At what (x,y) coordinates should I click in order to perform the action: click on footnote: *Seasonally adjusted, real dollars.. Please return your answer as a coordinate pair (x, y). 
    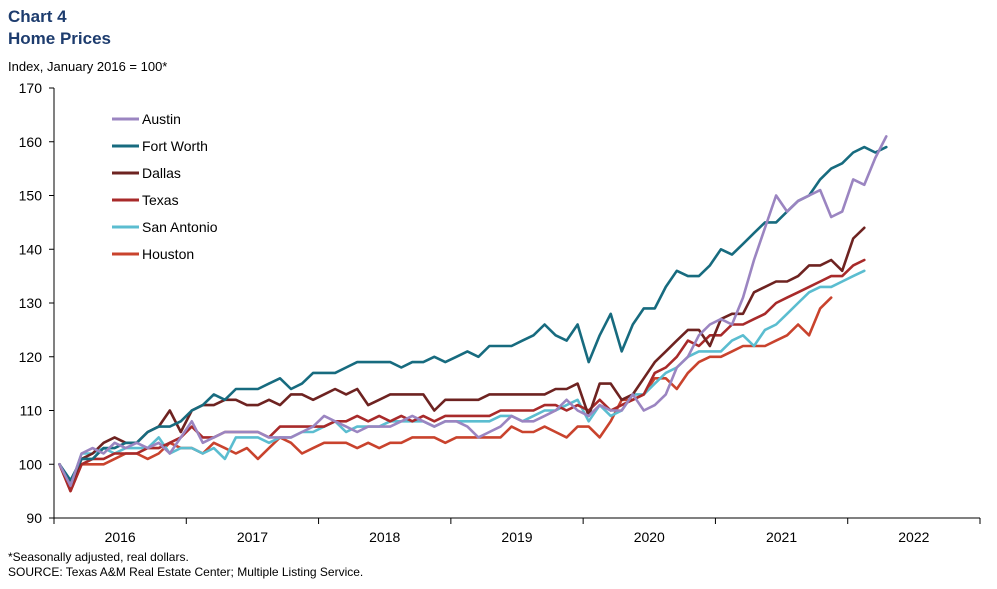
    Looking at the image, I should click on (98, 557).